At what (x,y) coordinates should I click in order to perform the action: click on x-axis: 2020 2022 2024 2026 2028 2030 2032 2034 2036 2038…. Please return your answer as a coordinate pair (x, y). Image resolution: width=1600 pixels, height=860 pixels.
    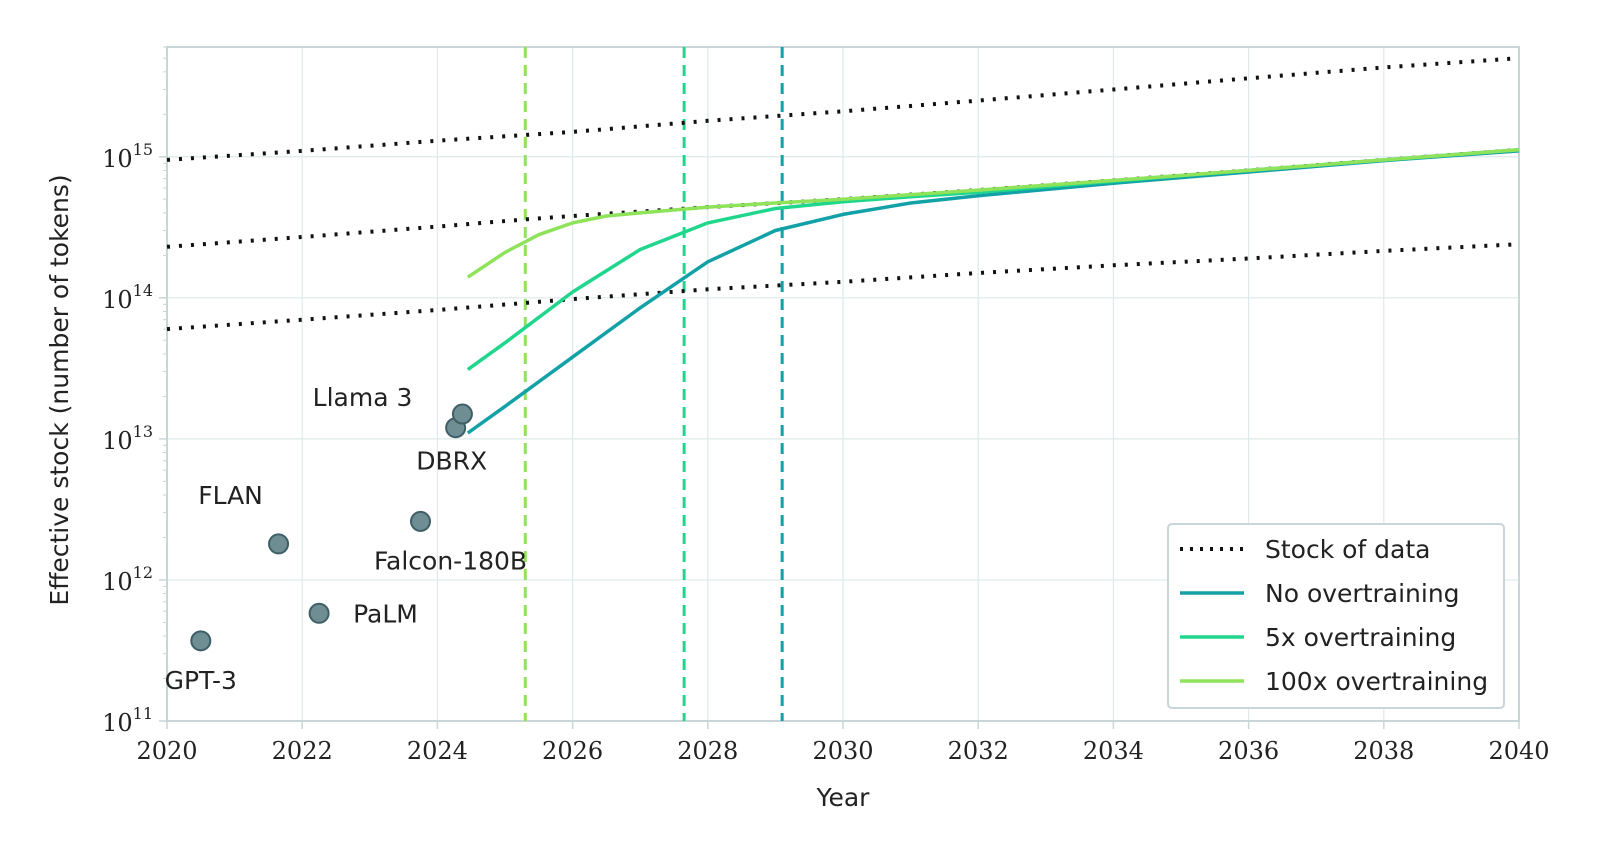
    Looking at the image, I should click on (843, 743).